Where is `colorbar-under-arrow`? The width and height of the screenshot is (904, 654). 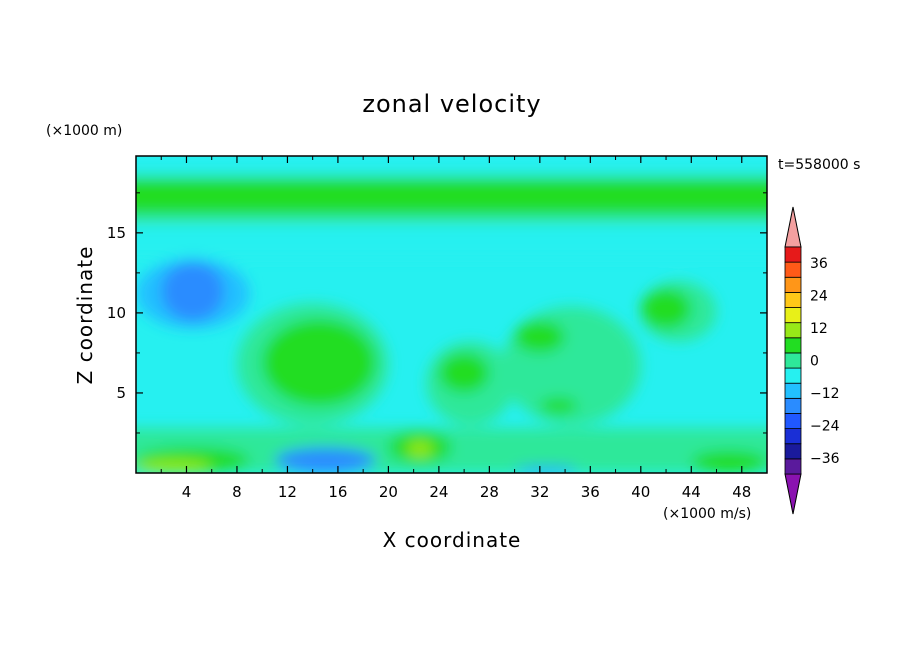 colorbar-under-arrow is located at coordinates (793, 494).